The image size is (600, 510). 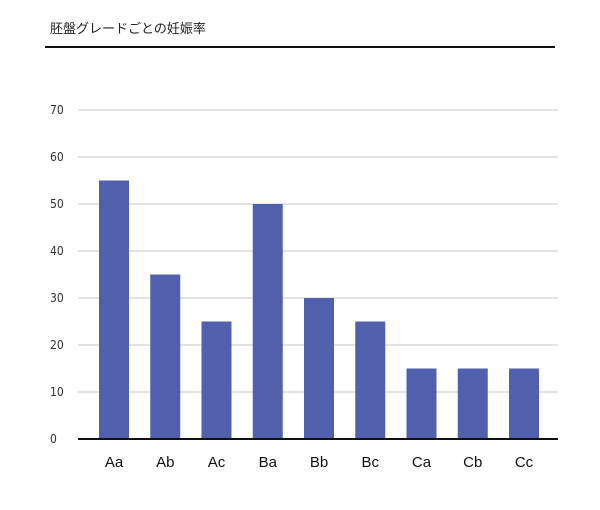 What do you see at coordinates (370, 462) in the screenshot?
I see `x-category-label: Bc` at bounding box center [370, 462].